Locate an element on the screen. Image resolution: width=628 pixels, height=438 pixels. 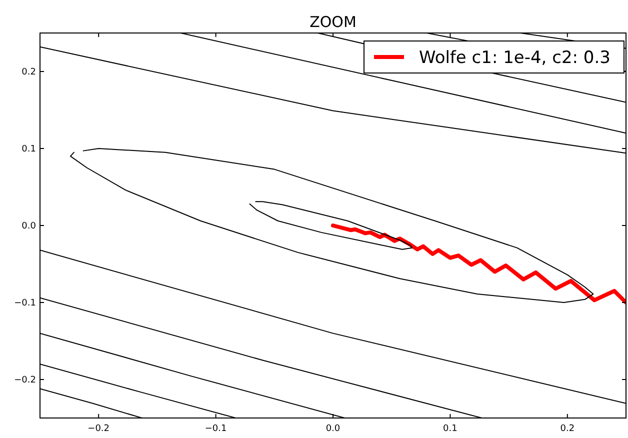
x-tick-label: 0.0 is located at coordinates (333, 429).